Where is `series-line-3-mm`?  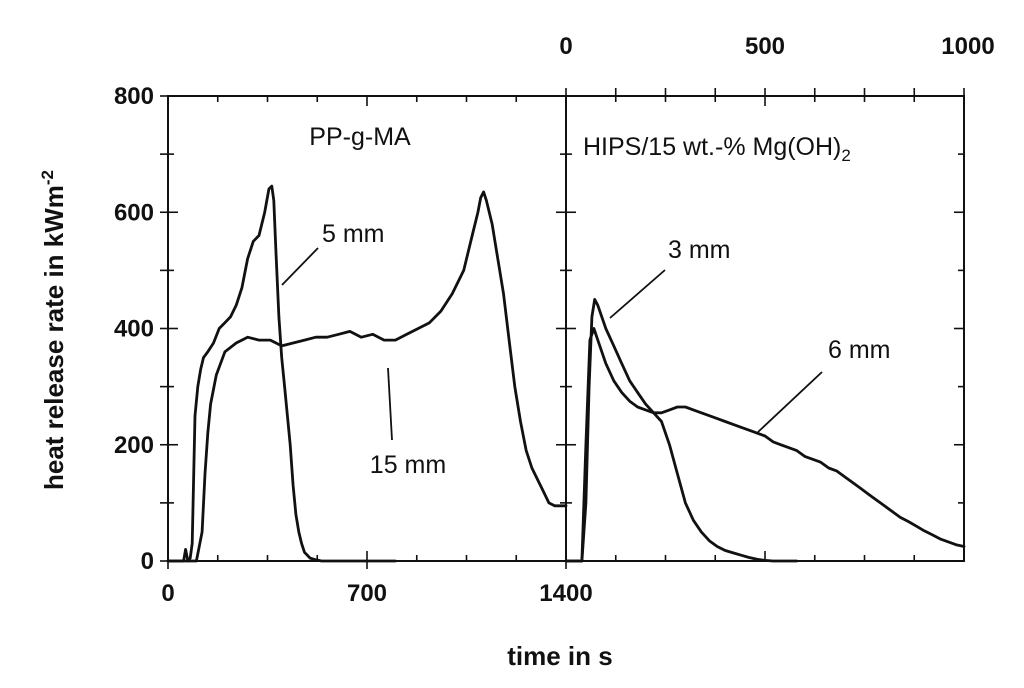 series-line-3-mm is located at coordinates (681, 430).